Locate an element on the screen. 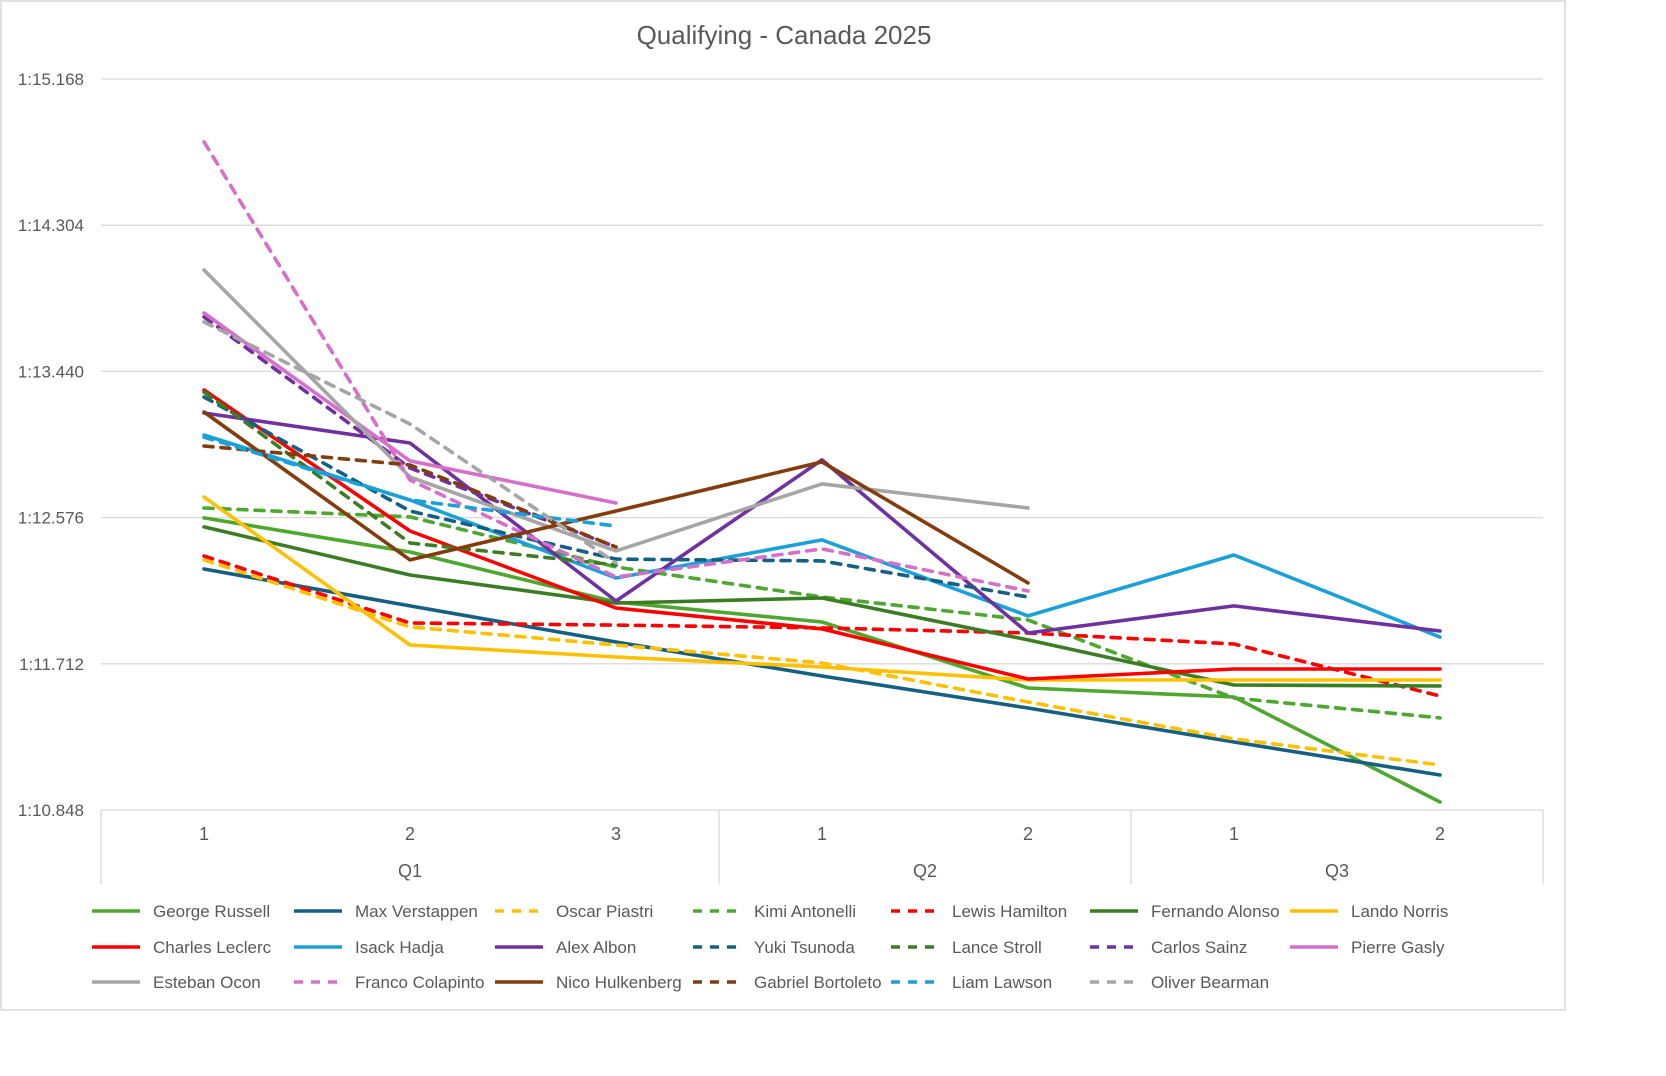  chart-title: Qualifying - Canada 2025 is located at coordinates (784, 35).